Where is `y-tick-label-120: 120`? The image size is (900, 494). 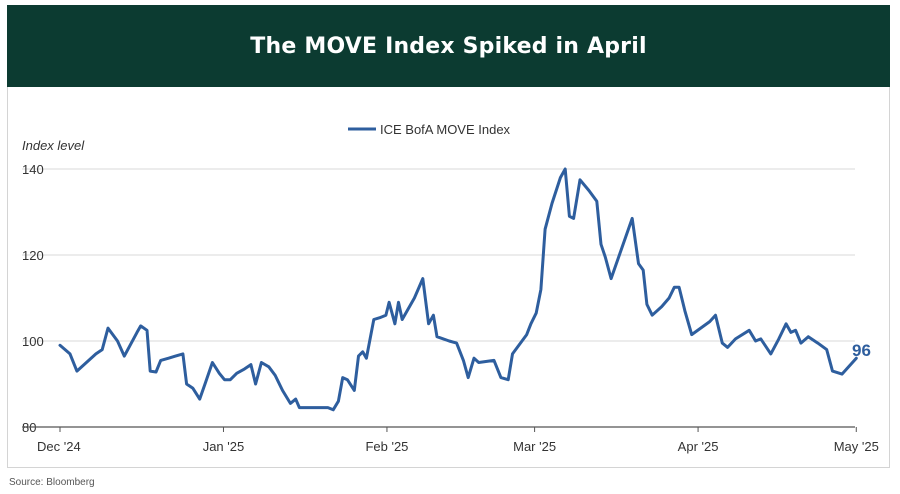 y-tick-label-120: 120 is located at coordinates (33, 255).